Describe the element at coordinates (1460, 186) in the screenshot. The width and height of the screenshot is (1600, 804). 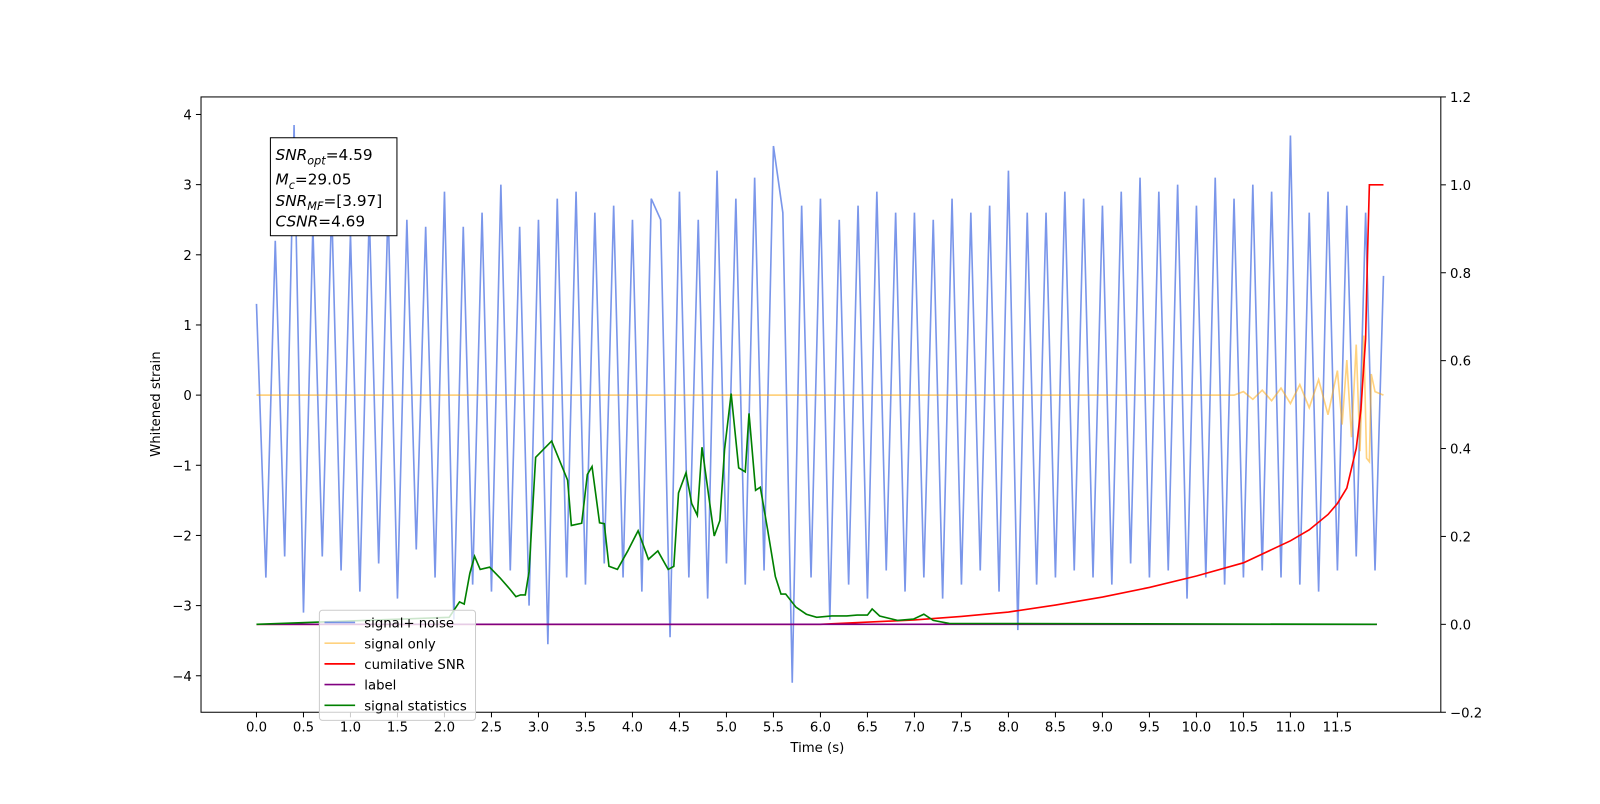
I see `y2-tick-label: 1.0` at that location.